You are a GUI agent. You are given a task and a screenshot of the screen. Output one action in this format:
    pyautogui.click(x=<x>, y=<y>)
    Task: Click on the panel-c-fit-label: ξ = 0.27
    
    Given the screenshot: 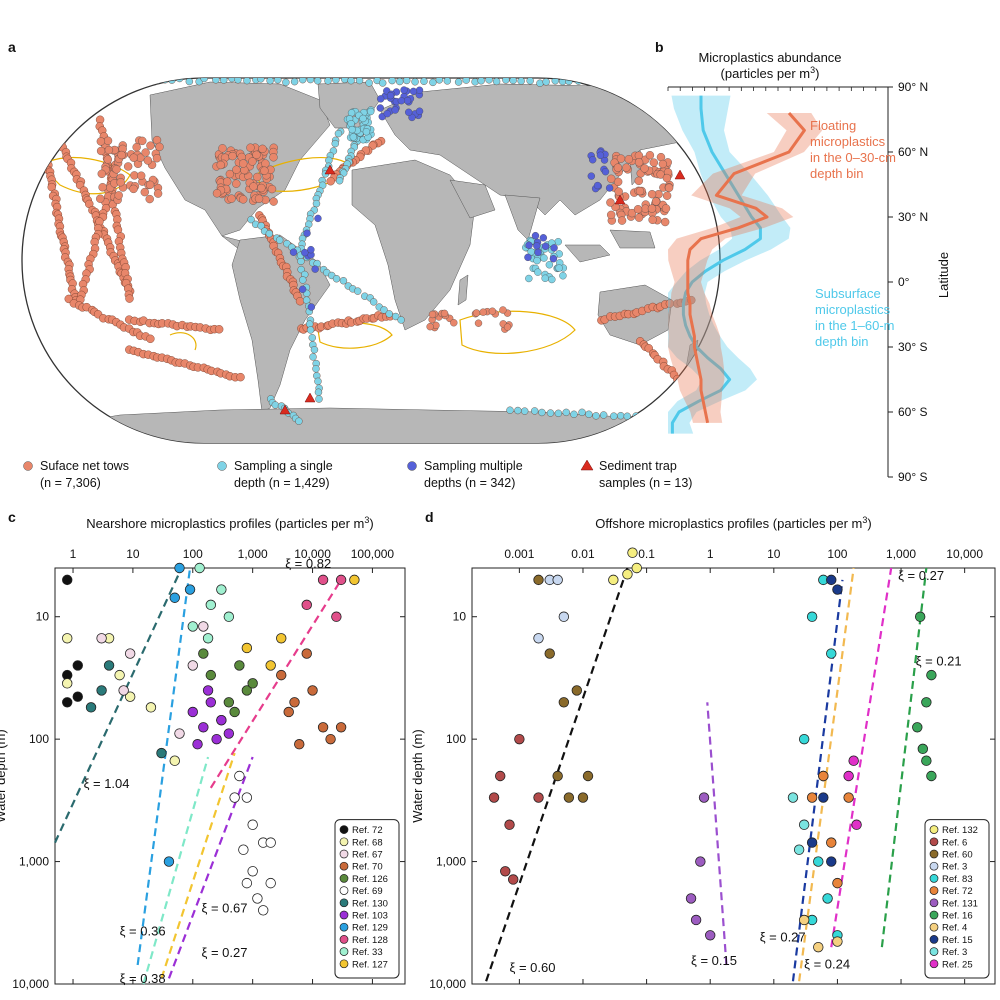 What is the action you would take?
    pyautogui.click(x=225, y=952)
    